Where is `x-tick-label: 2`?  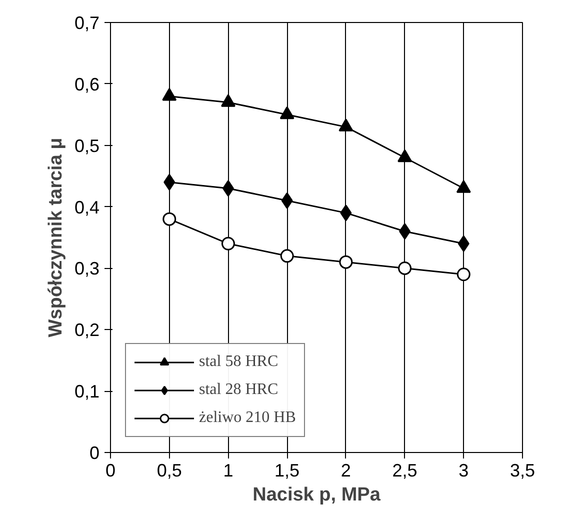
x-tick-label: 2 is located at coordinates (345, 470).